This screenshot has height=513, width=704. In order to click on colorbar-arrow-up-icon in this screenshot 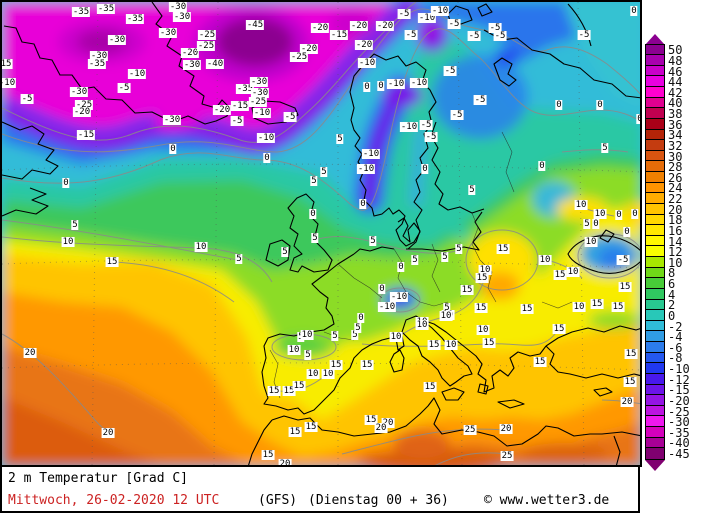, I will do `click(655, 39)`.